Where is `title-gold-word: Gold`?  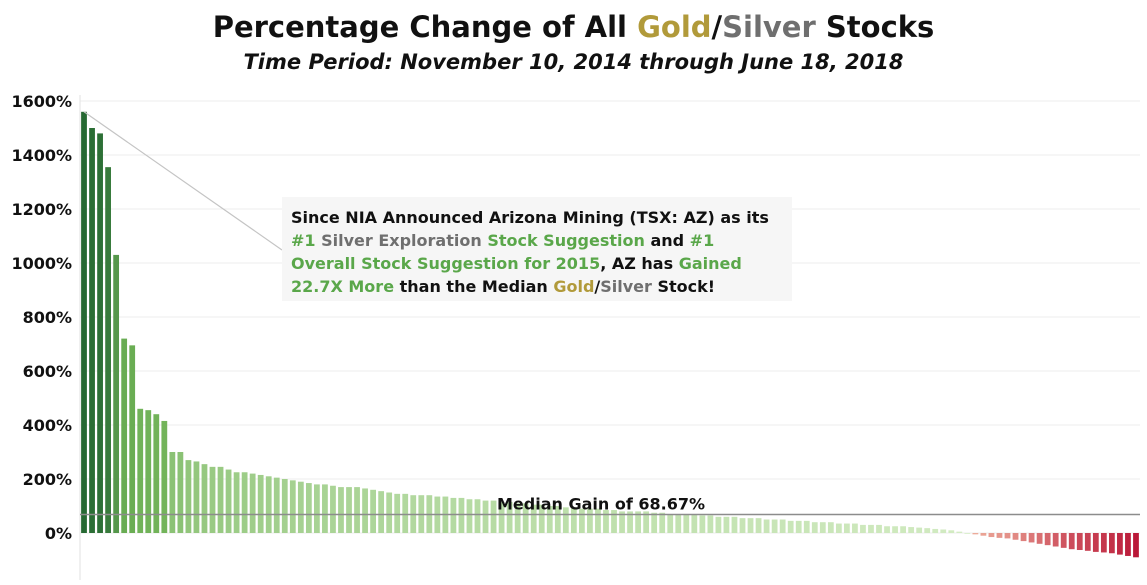
title-gold-word: Gold is located at coordinates (674, 27).